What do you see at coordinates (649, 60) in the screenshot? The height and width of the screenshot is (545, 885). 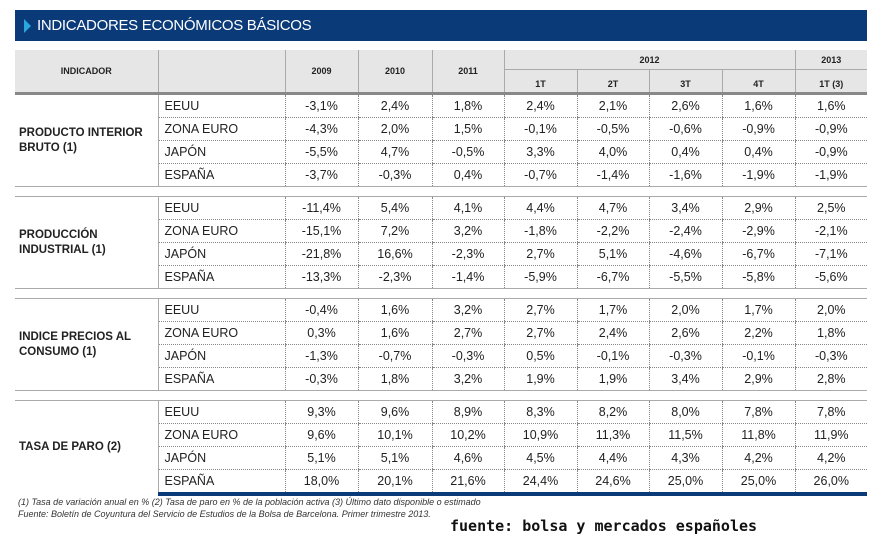 I see `header-2012: 2012` at bounding box center [649, 60].